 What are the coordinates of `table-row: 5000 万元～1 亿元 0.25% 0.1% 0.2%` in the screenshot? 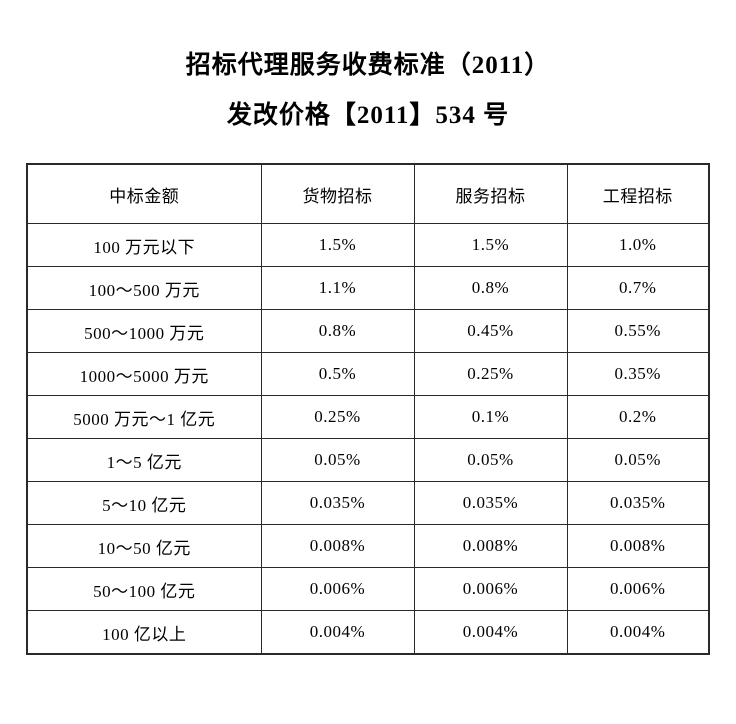 It's located at (368, 417).